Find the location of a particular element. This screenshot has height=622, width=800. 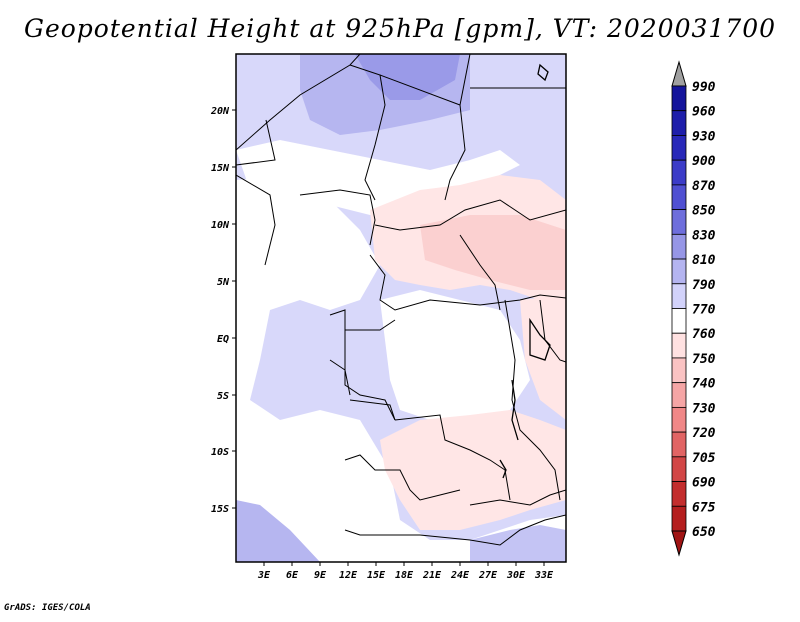

colorbar-label: 675 is located at coordinates (704, 507).